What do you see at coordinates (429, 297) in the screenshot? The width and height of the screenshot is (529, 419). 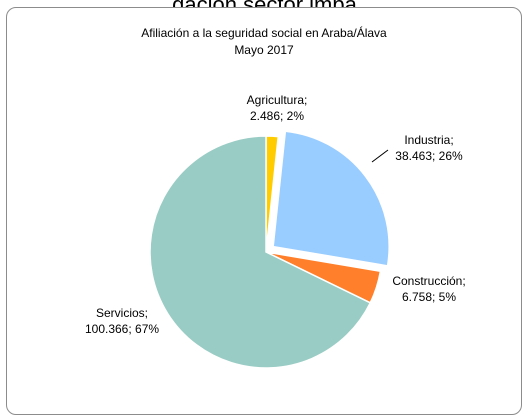 I see `data-label-construccion-value: 6.758; 5%` at bounding box center [429, 297].